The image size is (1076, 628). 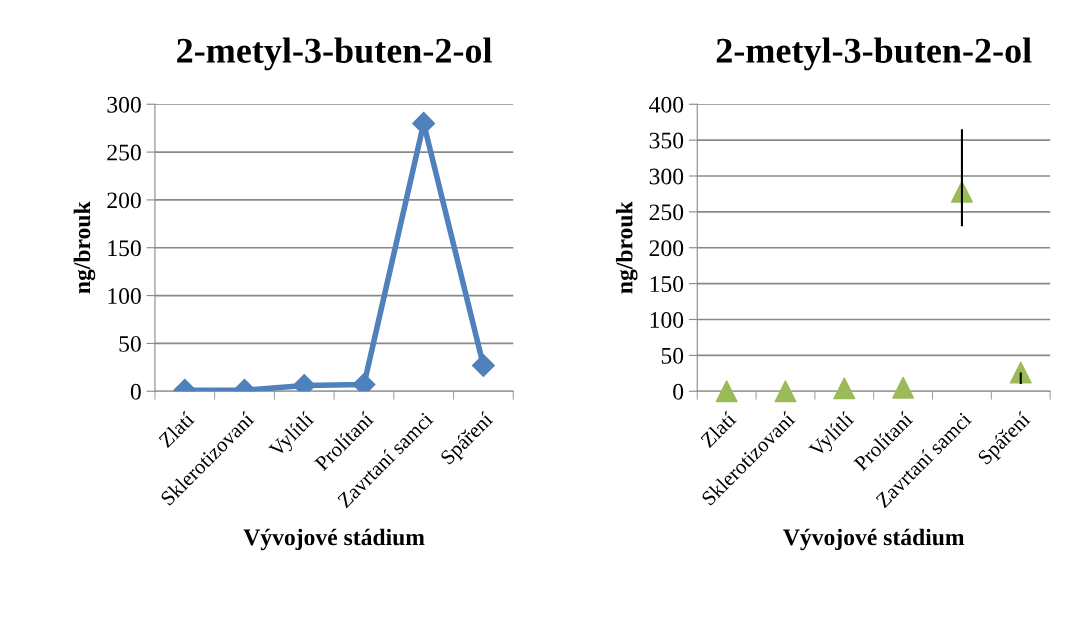 What do you see at coordinates (666, 104) in the screenshot?
I see `y-tick-label: 400` at bounding box center [666, 104].